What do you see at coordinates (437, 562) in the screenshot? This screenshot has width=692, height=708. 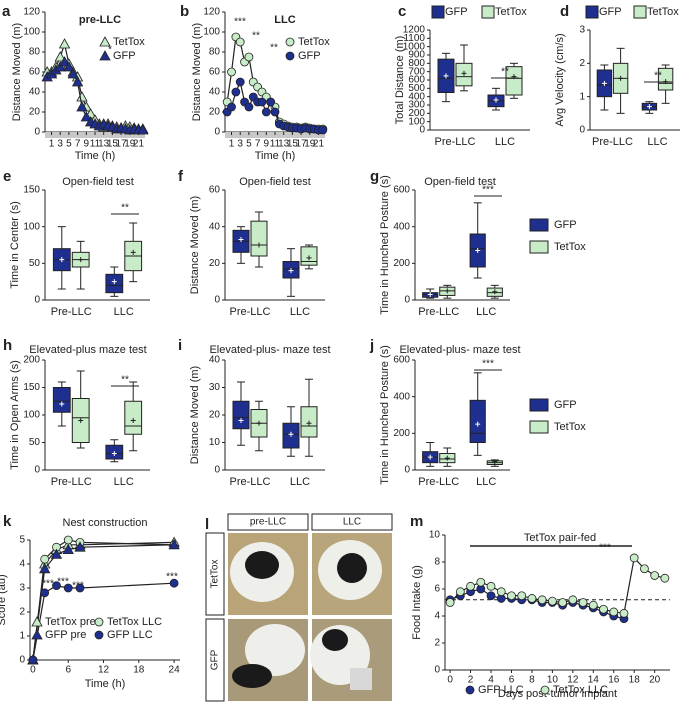 I see `y-tick-label: 8` at bounding box center [437, 562].